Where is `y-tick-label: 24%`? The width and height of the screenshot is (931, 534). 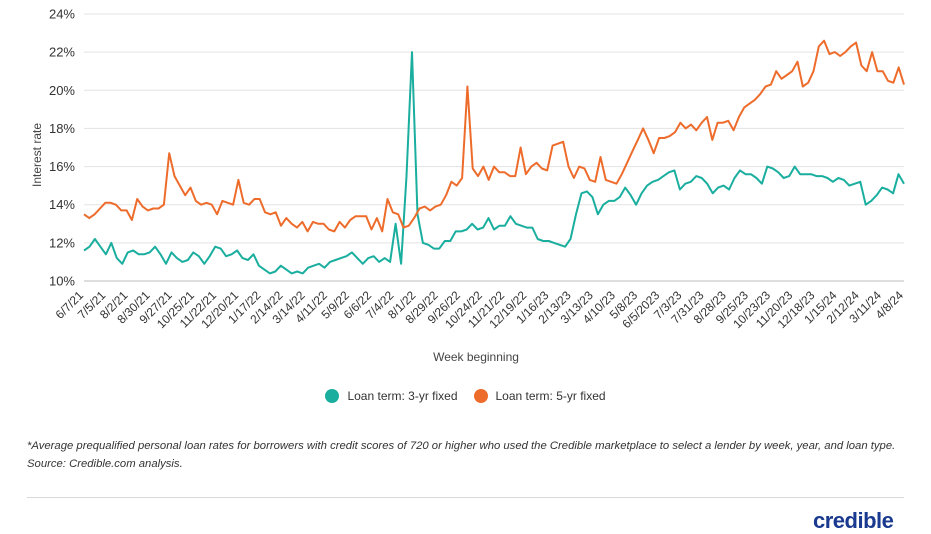 y-tick-label: 24% is located at coordinates (62, 14).